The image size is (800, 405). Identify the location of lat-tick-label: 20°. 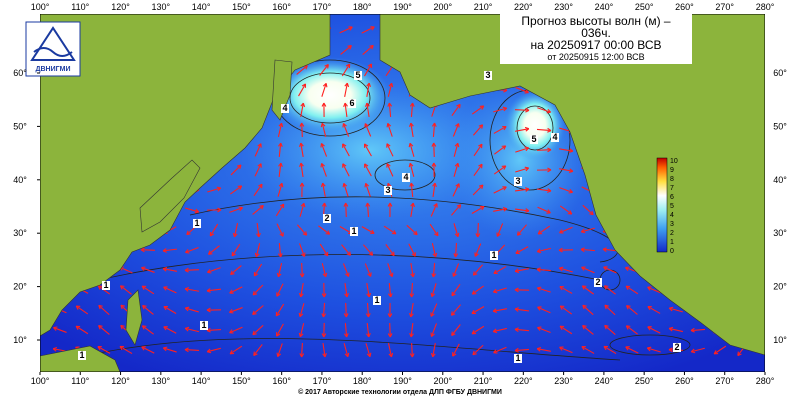
(20, 287).